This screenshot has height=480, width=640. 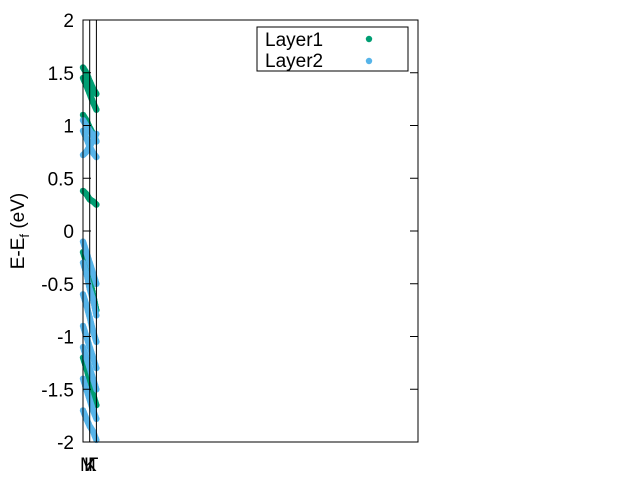 I want to click on y-tick-label: 0.5, so click(x=61, y=179).